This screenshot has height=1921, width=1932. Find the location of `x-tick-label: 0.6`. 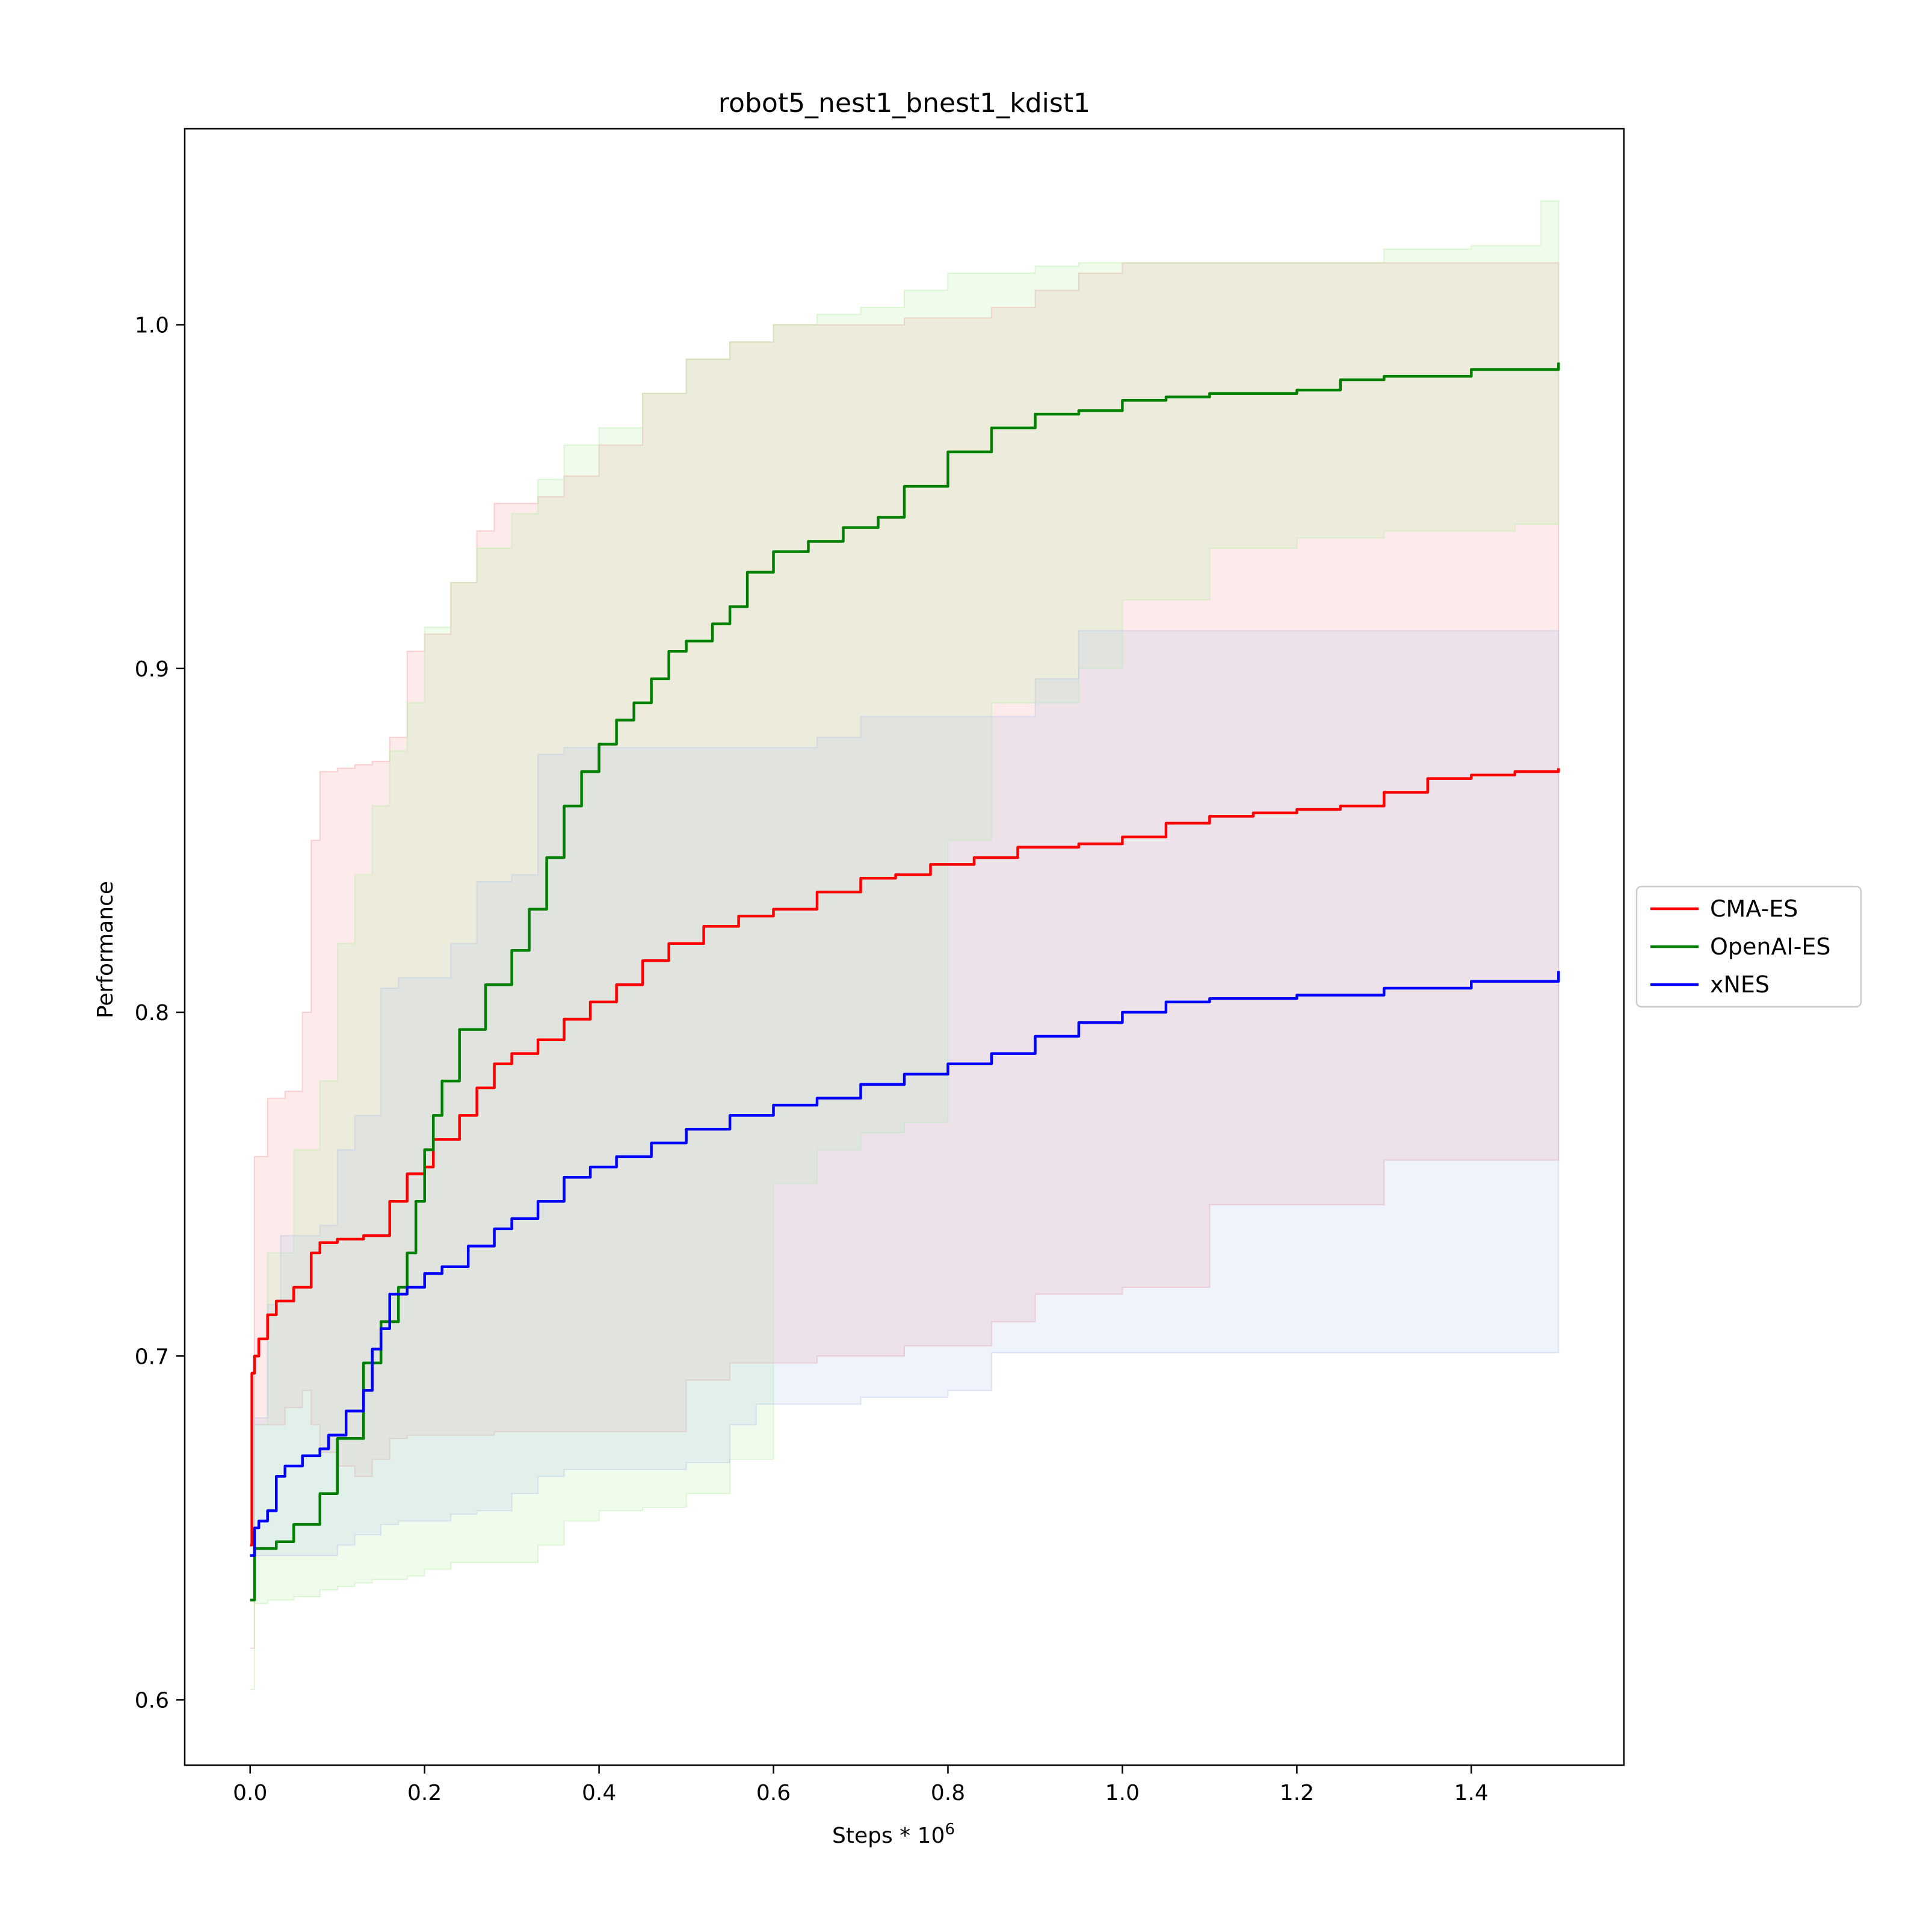

x-tick-label: 0.6 is located at coordinates (773, 1793).